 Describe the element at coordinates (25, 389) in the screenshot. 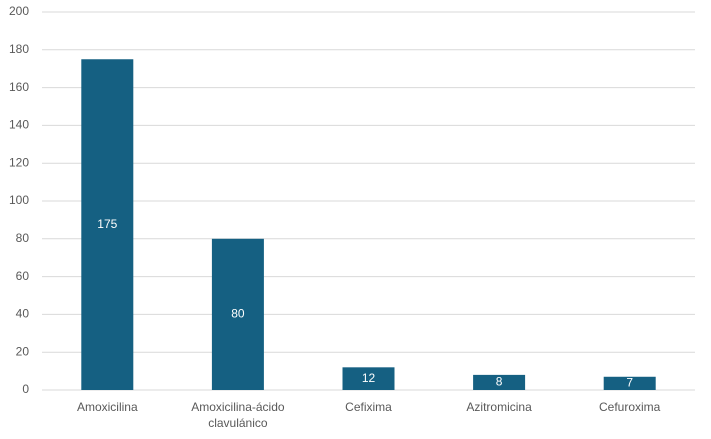

I see `y-tick-label: 0` at that location.